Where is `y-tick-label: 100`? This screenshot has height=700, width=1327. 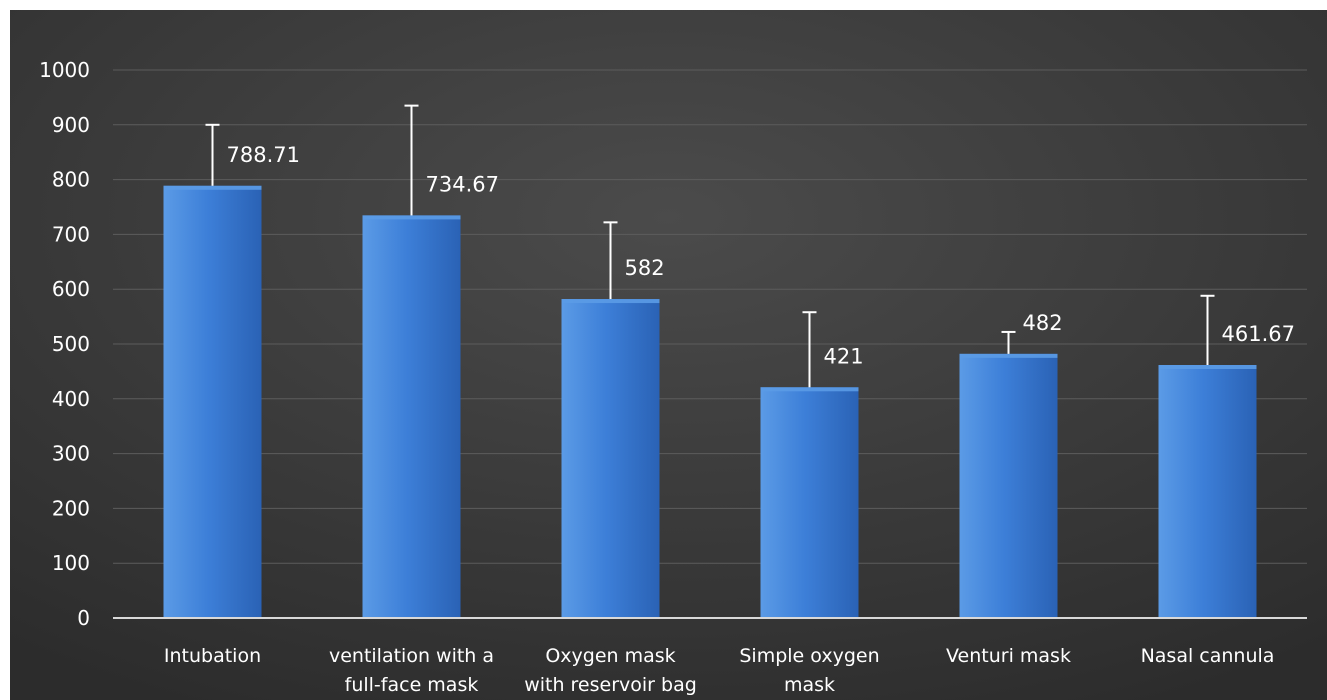 y-tick-label: 100 is located at coordinates (71, 563).